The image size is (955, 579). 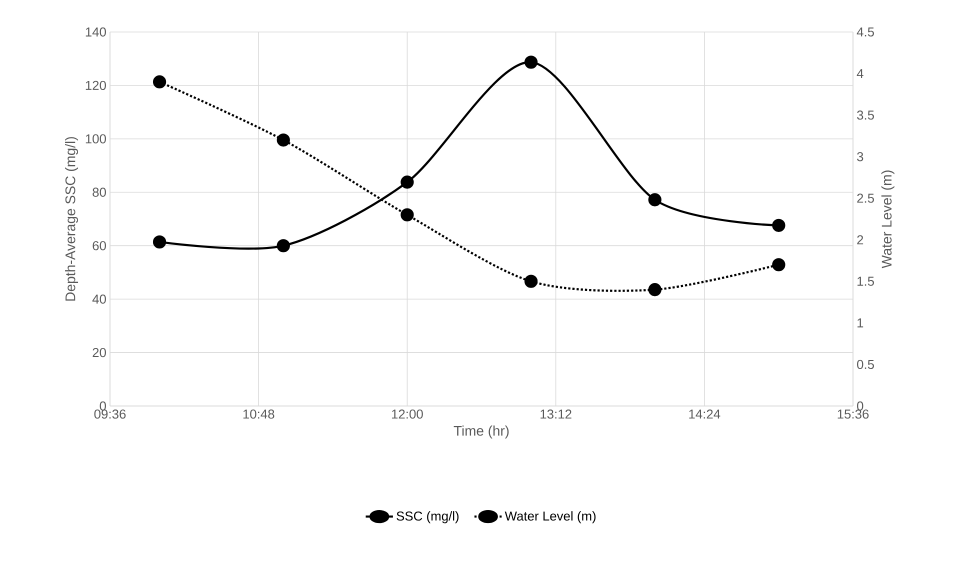 What do you see at coordinates (99, 299) in the screenshot?
I see `y-tick-label: 40` at bounding box center [99, 299].